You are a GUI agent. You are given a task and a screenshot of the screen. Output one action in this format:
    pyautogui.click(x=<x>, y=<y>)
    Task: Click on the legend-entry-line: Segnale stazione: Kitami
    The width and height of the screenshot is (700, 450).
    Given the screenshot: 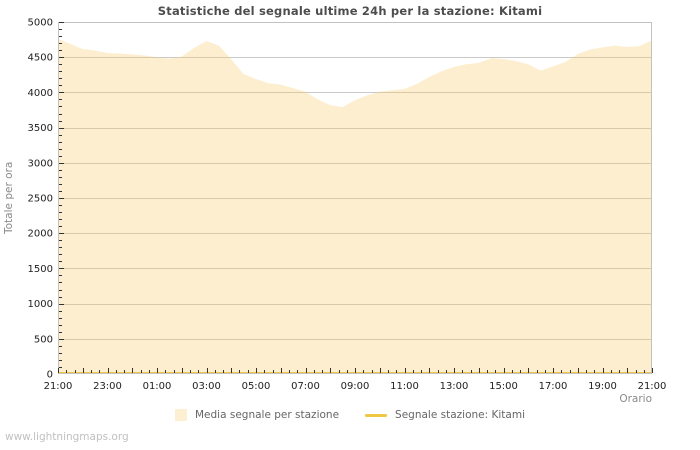 What is the action you would take?
    pyautogui.click(x=445, y=415)
    